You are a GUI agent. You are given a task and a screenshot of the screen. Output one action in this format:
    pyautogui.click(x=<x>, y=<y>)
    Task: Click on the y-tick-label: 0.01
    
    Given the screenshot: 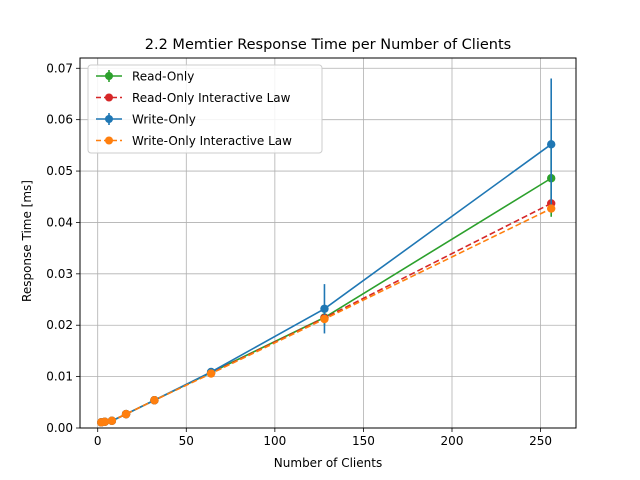 What is the action you would take?
    pyautogui.click(x=59, y=377)
    